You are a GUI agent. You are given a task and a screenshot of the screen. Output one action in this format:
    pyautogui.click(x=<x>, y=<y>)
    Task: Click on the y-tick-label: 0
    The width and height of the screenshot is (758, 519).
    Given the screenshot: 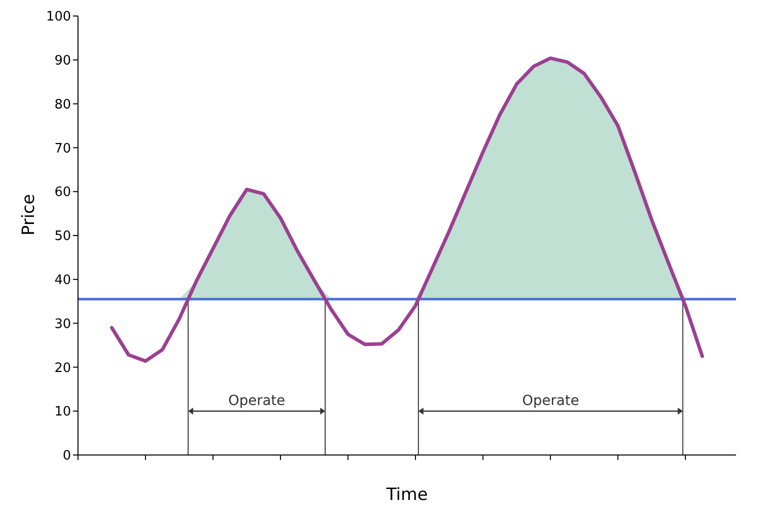 What is the action you would take?
    pyautogui.click(x=66, y=456)
    